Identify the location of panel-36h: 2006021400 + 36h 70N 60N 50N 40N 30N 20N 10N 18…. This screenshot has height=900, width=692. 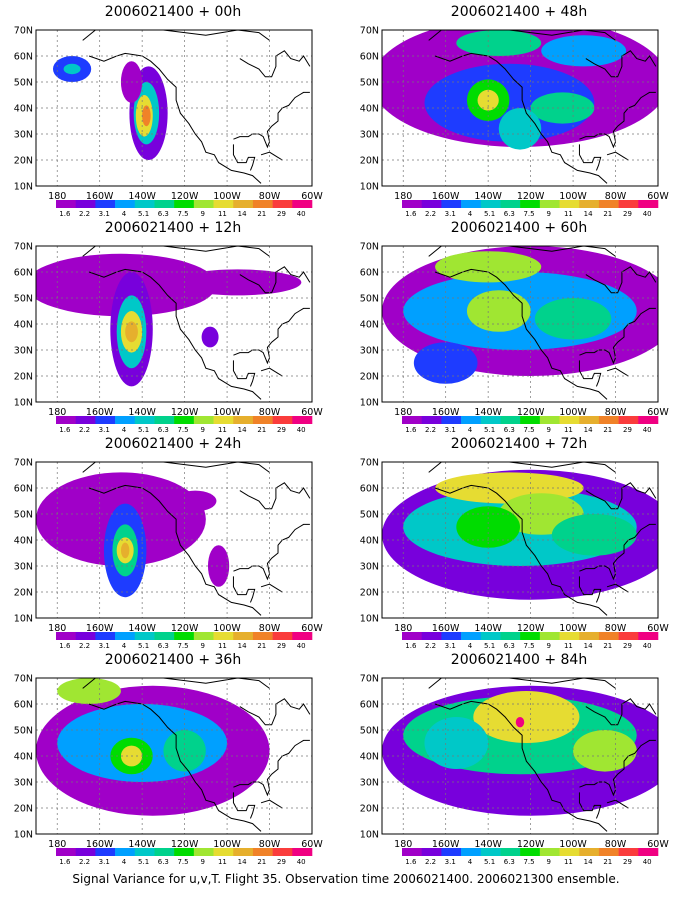
(173, 756).